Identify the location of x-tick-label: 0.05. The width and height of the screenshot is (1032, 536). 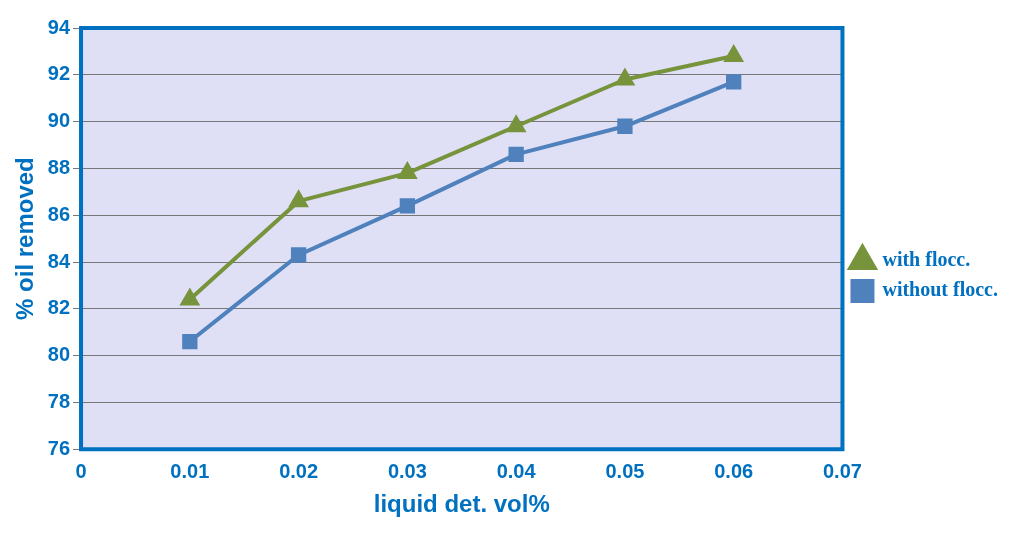
(625, 470).